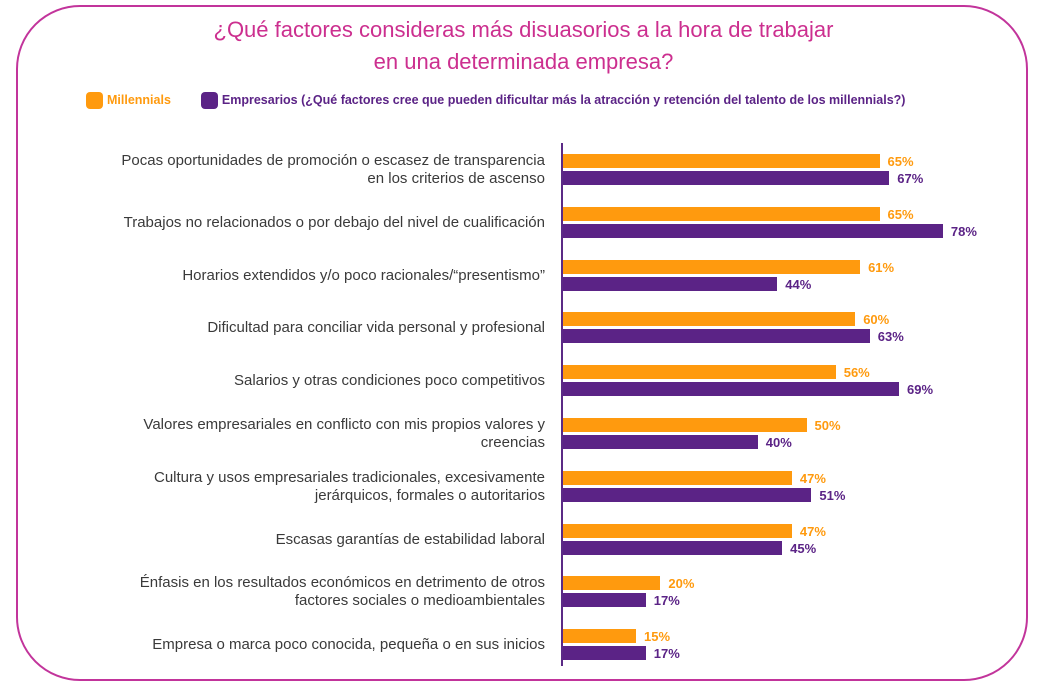 This screenshot has width=1047, height=689. I want to click on value-label-empresarios: 63%, so click(890, 337).